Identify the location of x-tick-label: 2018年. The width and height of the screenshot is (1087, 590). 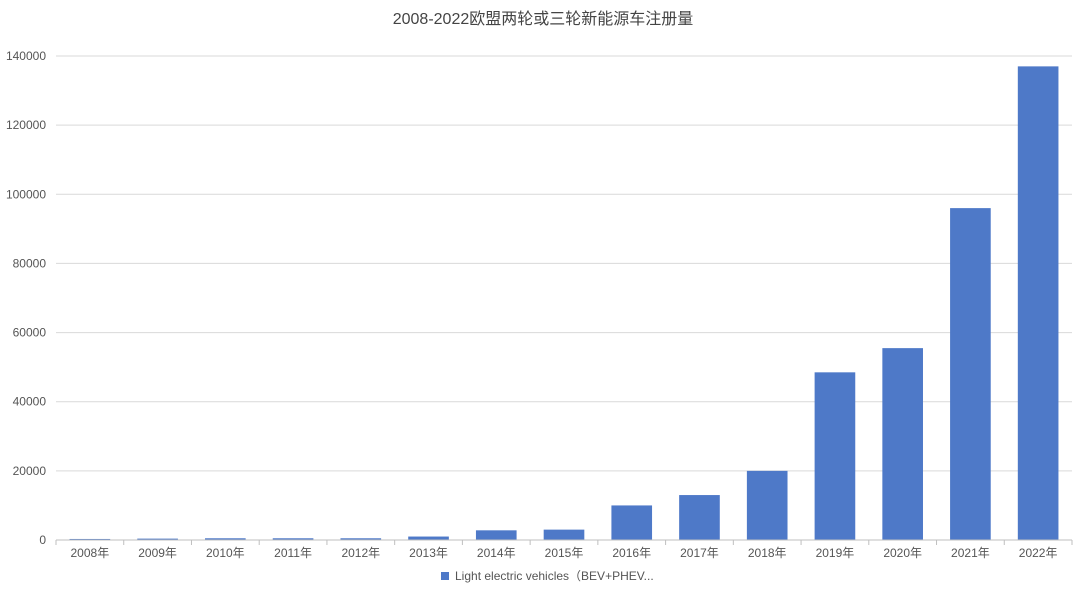
(767, 553).